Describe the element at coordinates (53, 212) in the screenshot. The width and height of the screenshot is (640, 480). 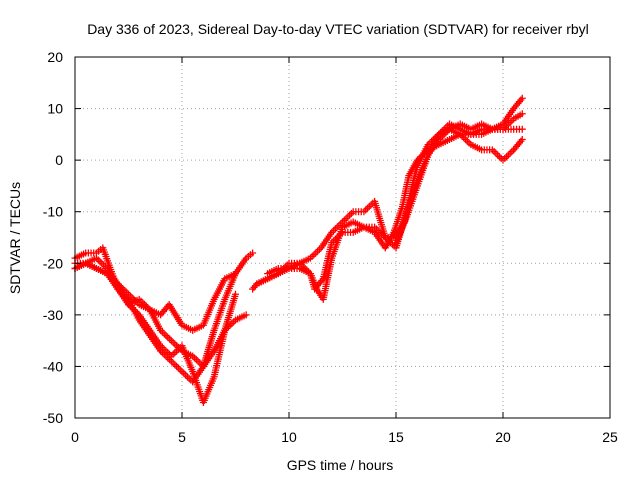
I see `y-tick-label: -10` at that location.